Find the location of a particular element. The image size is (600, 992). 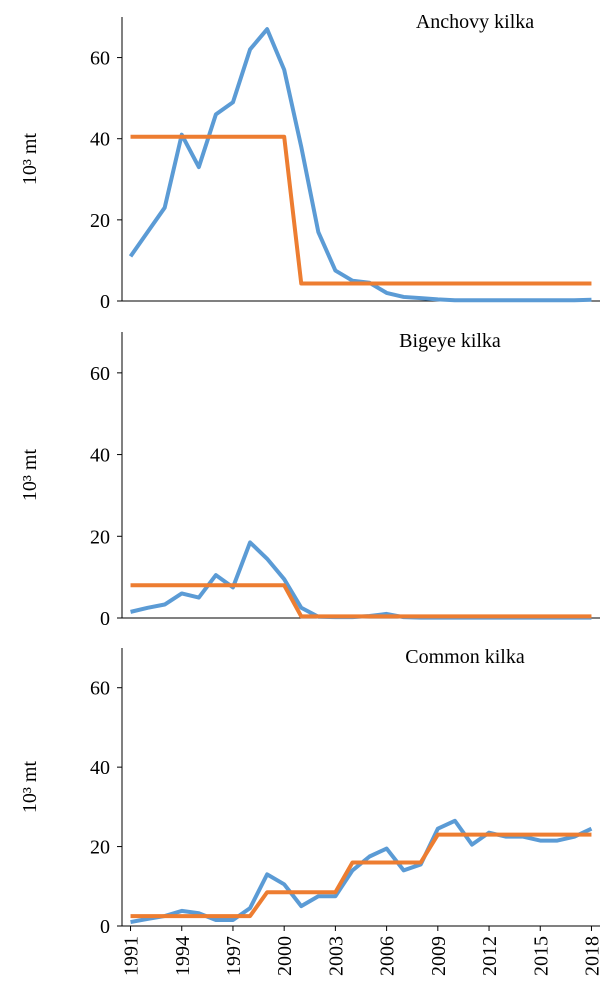

x-tick-label: 1991 is located at coordinates (132, 956).